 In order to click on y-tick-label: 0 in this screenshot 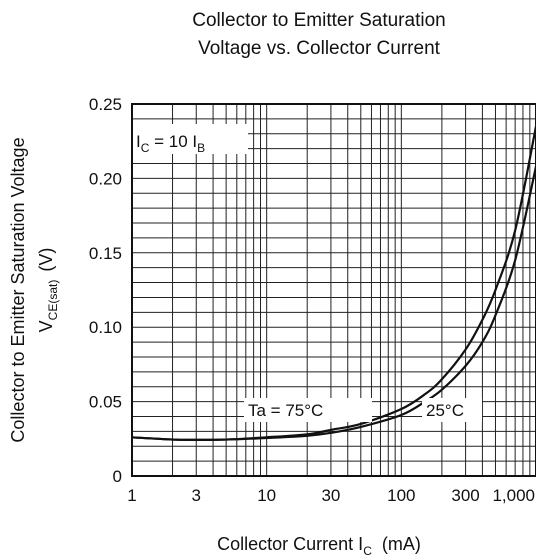, I will do `click(117, 476)`.